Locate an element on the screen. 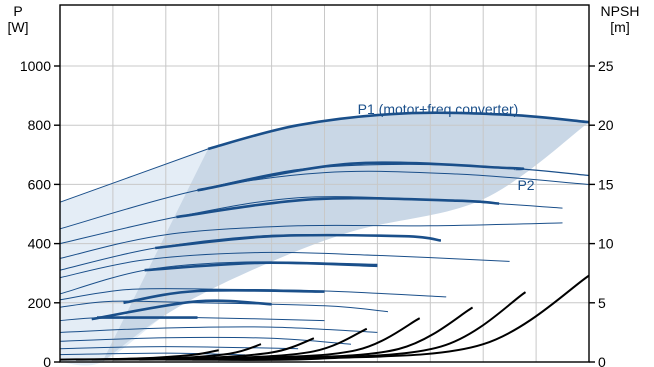 The height and width of the screenshot is (367, 654). y-left-tick-label: 1000 is located at coordinates (35, 66).